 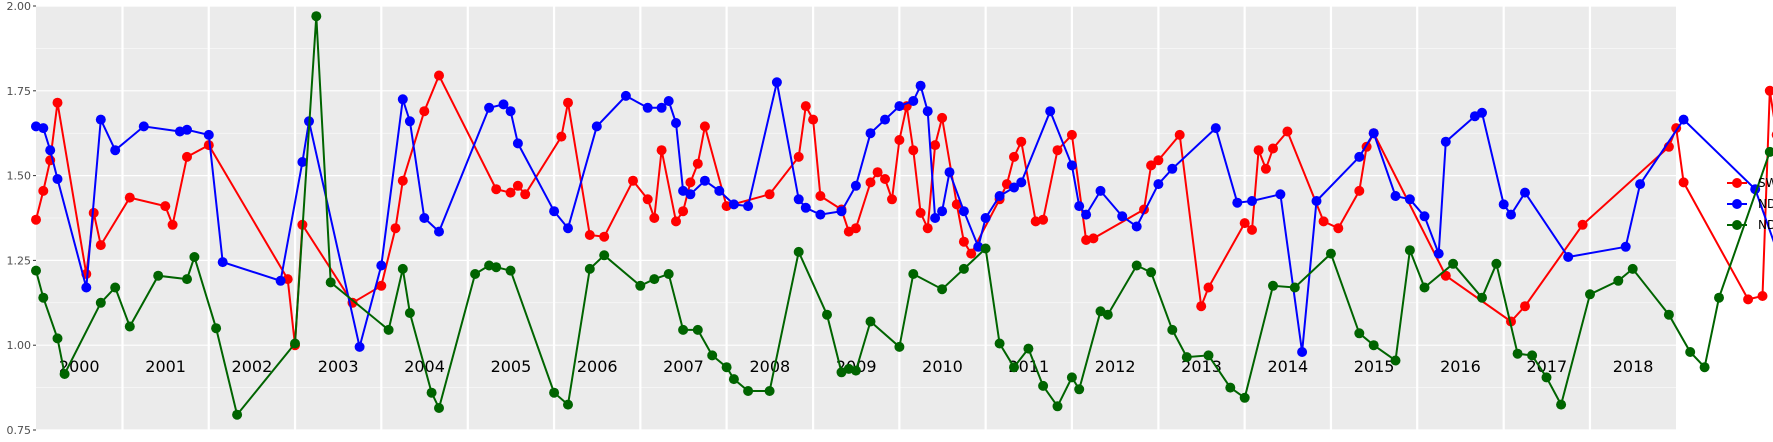 What do you see at coordinates (1737, 225) in the screenshot?
I see `legend-key-point-ndwi` at bounding box center [1737, 225].